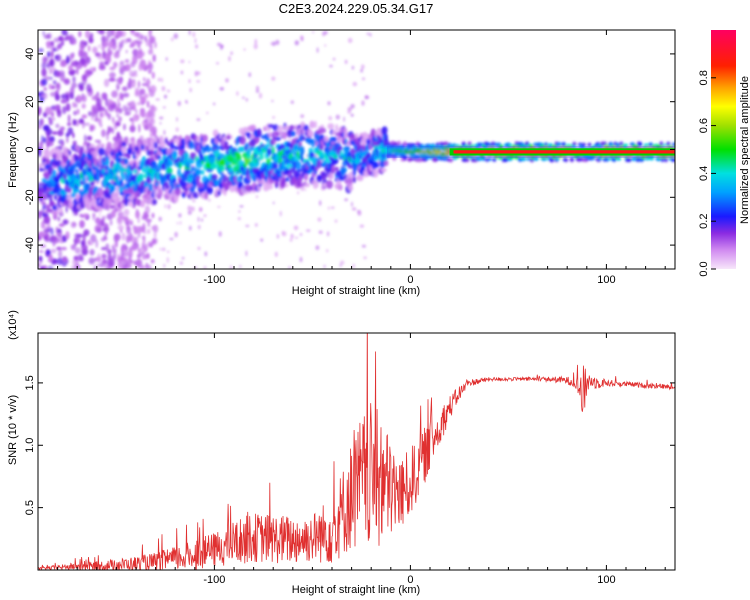 This screenshot has height=600, width=750. What do you see at coordinates (410, 280) in the screenshot?
I see `x-tick-label: 0` at bounding box center [410, 280].